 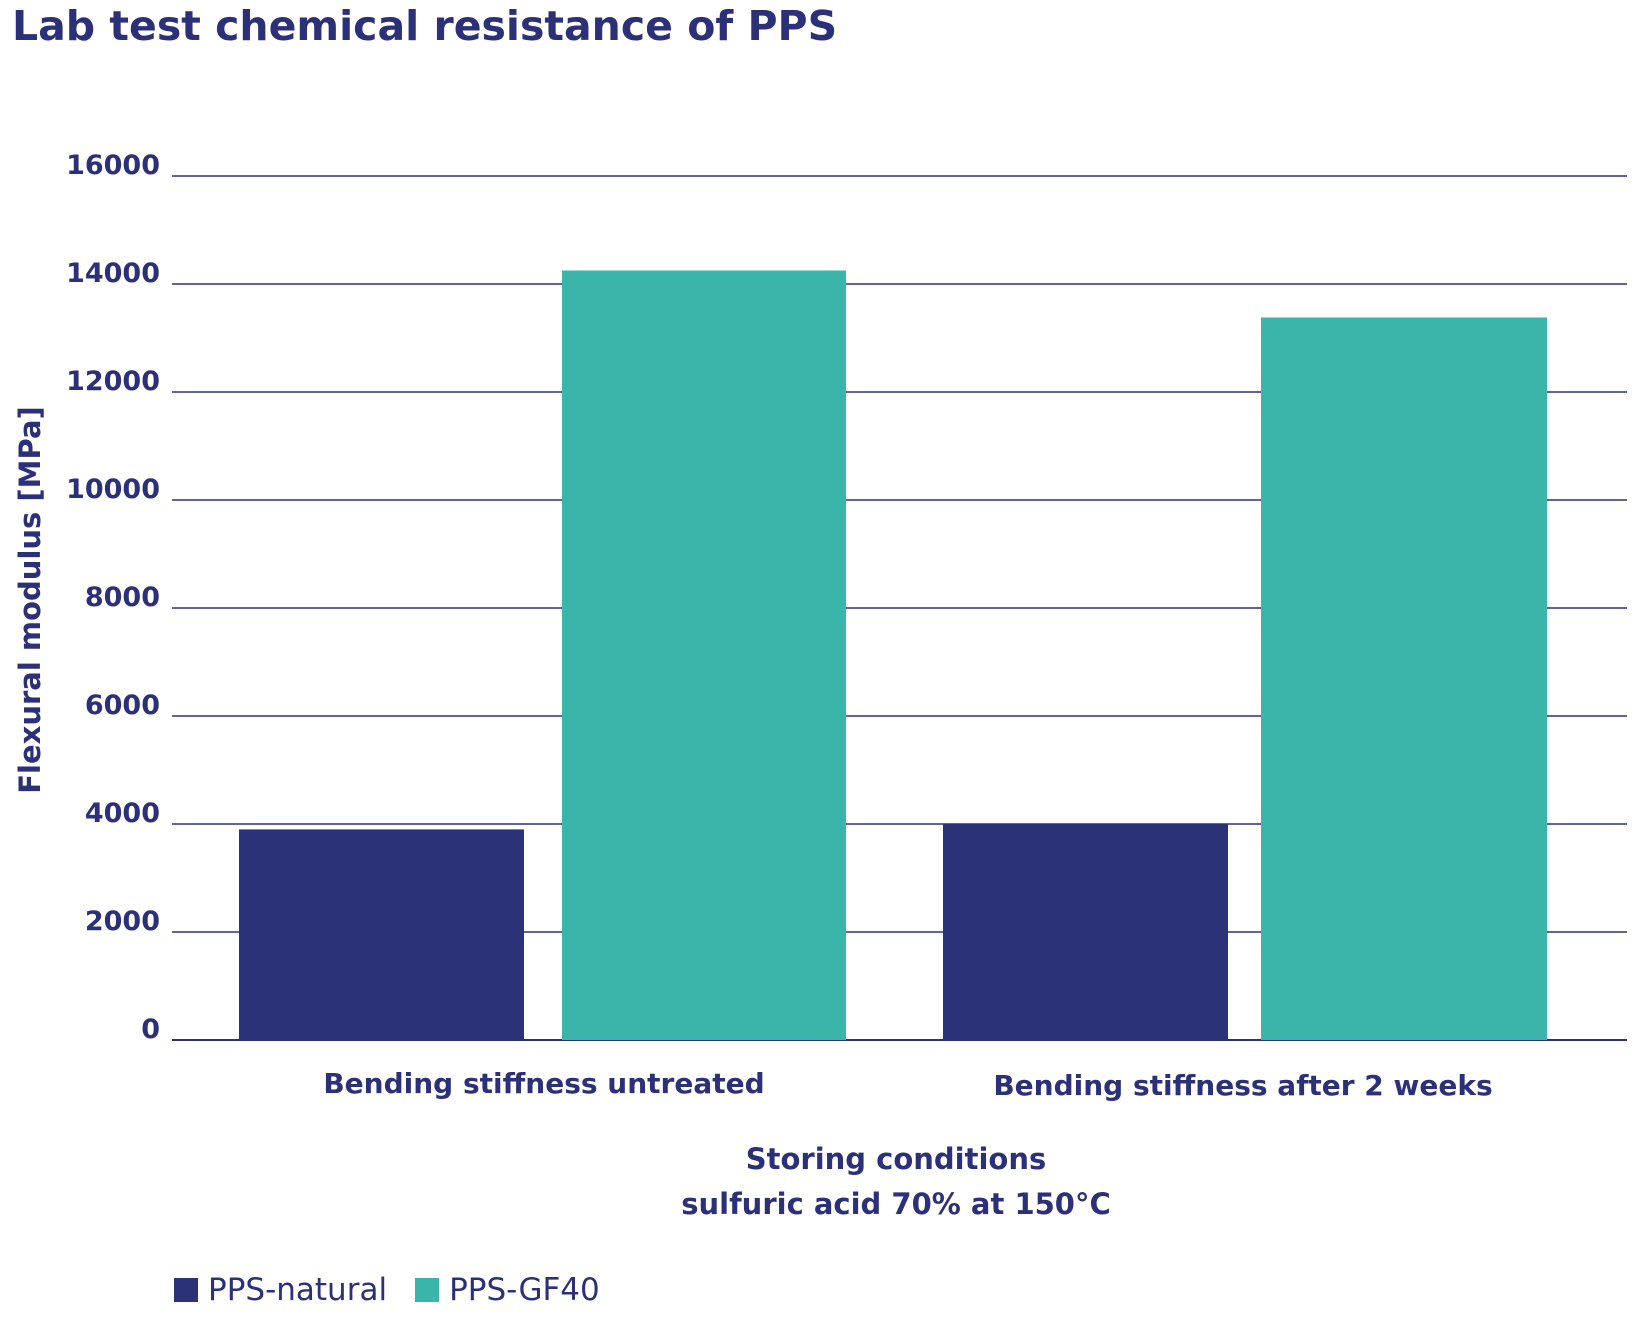 What do you see at coordinates (543, 1083) in the screenshot?
I see `category-label: Bending stiffness untreated` at bounding box center [543, 1083].